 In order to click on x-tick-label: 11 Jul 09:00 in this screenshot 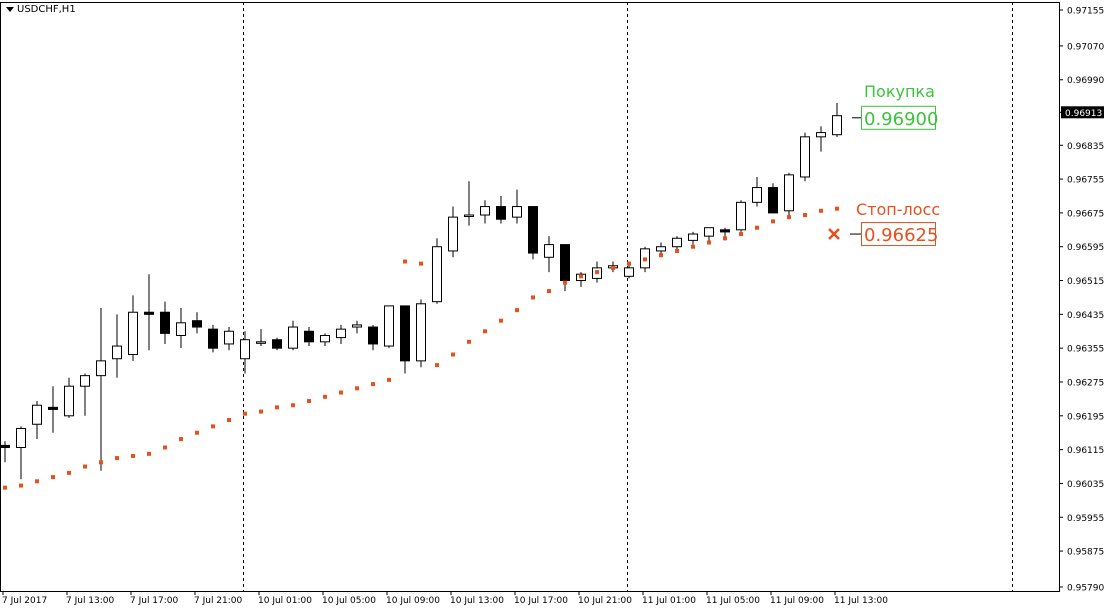, I will do `click(797, 601)`.